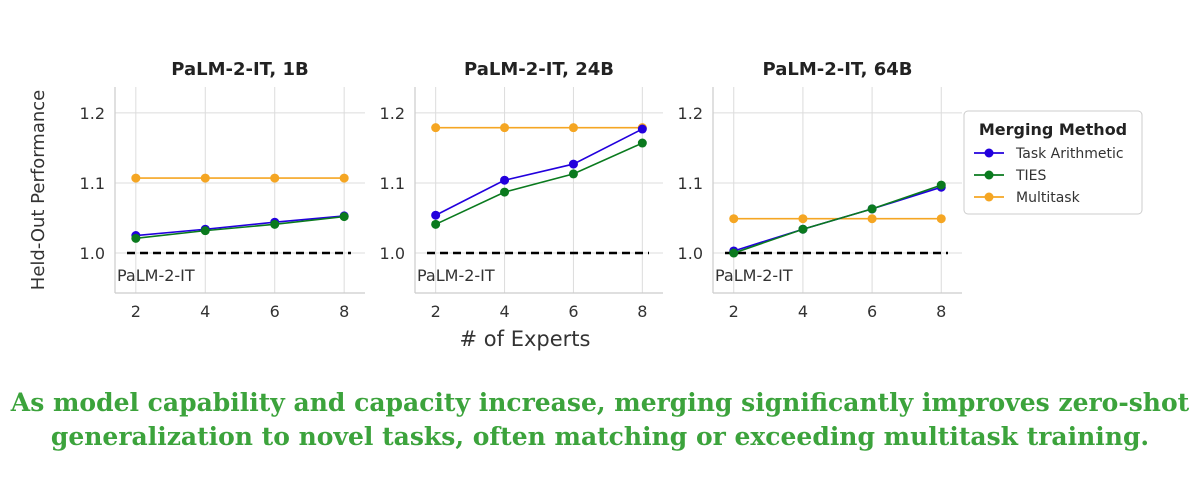  Describe the element at coordinates (525, 339) in the screenshot. I see `x-axis-label: # of Experts` at that location.